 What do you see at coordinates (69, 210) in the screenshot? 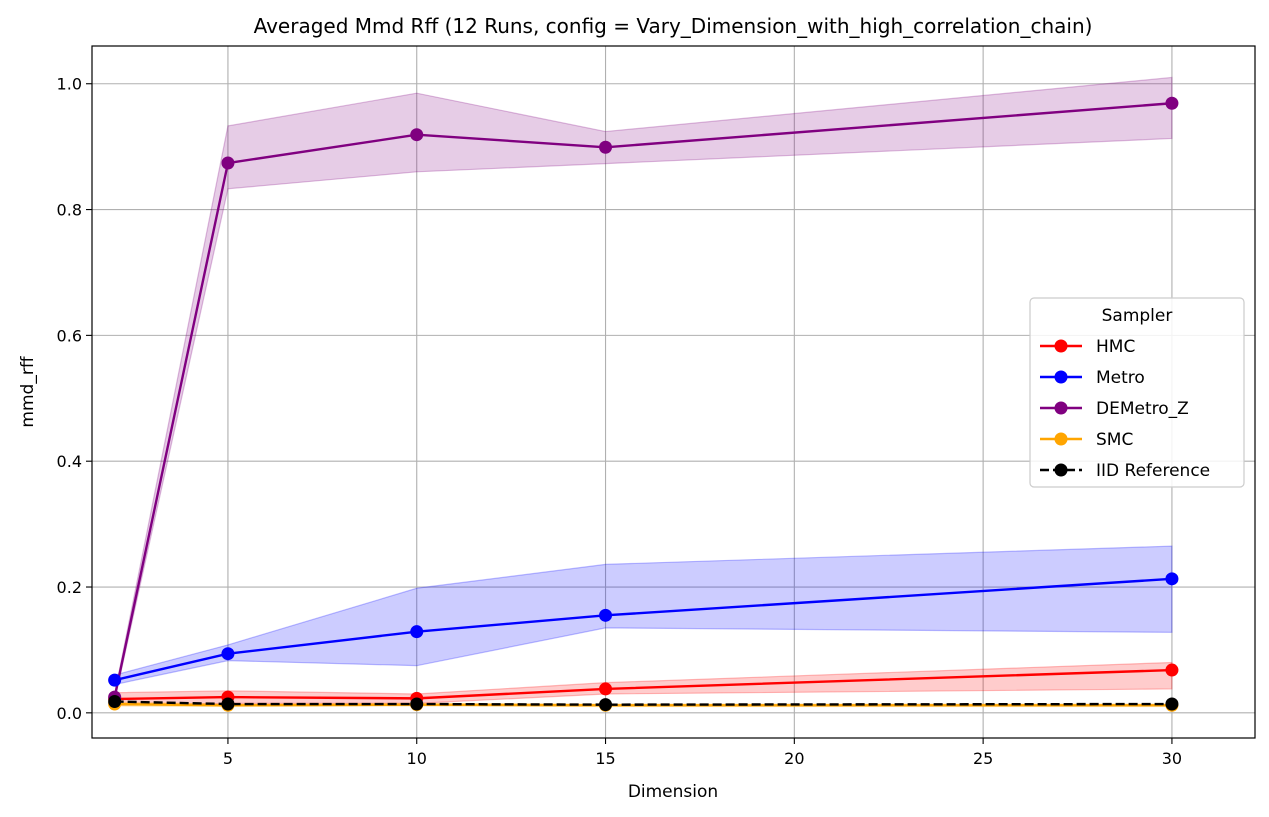
I see `y-tick-label: 0.8` at bounding box center [69, 210].